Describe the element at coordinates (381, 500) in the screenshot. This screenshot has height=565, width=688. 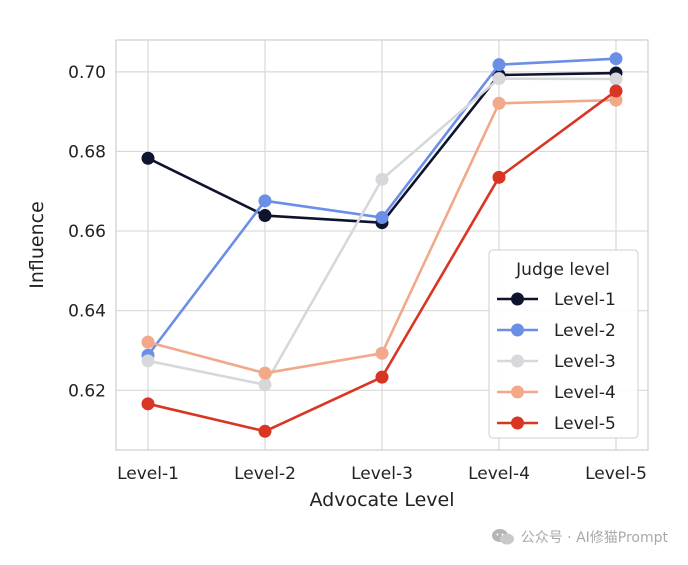
I see `x-axis-title: Advocate Level` at that location.